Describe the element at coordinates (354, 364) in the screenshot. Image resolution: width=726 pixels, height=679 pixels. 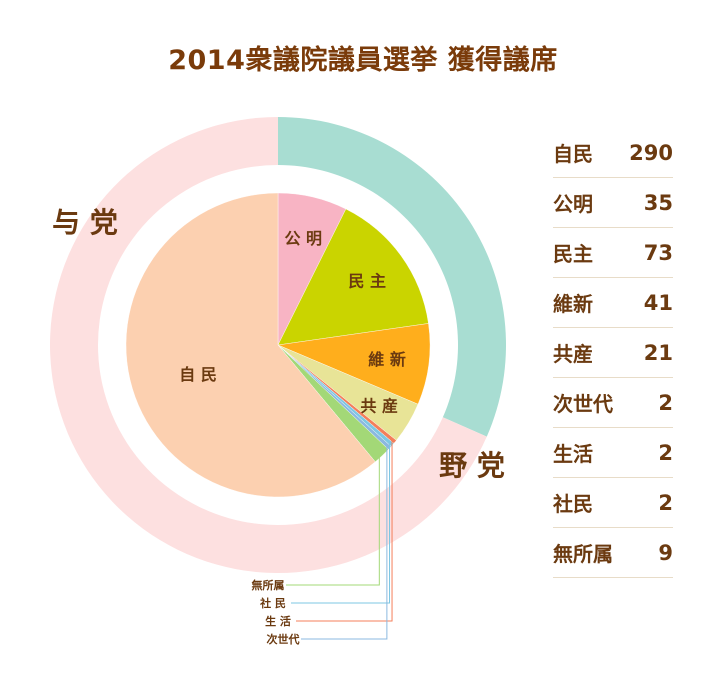
I see `pie-slice-維新` at that location.